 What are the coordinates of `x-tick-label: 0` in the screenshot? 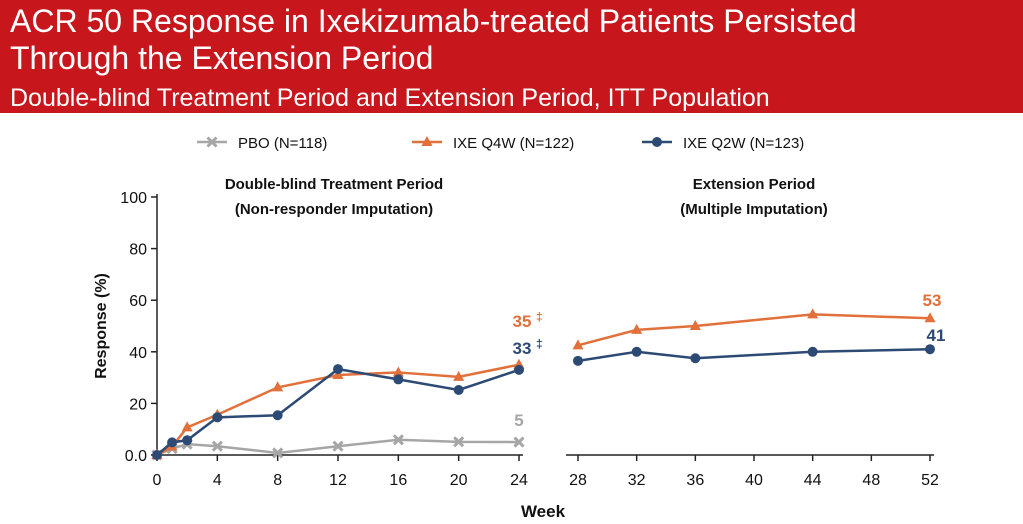 It's located at (157, 480).